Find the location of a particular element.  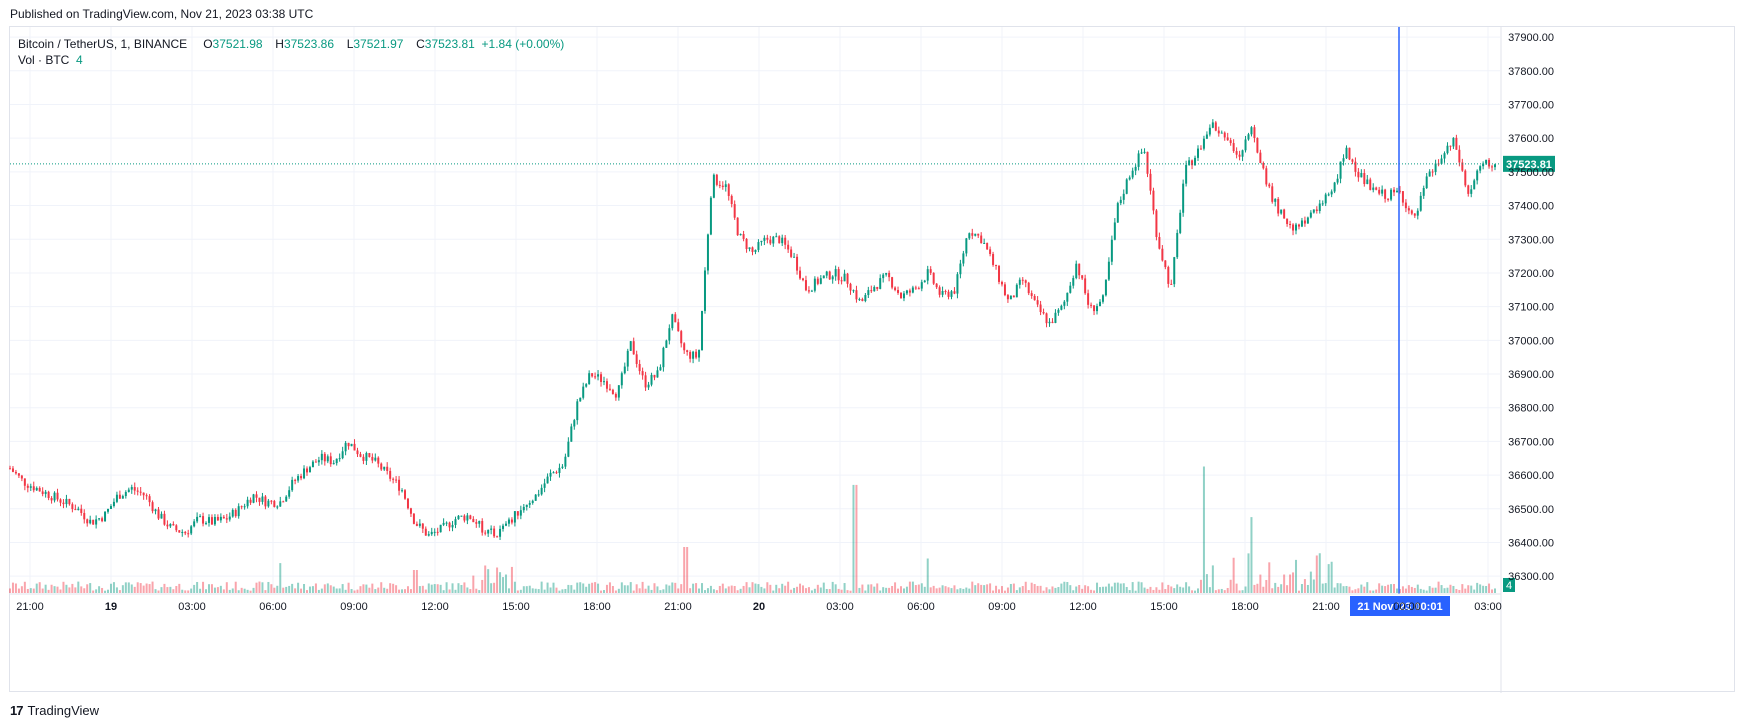

symbol-label: Bitcoin / TetherUS, 1, BINANCE is located at coordinates (103, 44).